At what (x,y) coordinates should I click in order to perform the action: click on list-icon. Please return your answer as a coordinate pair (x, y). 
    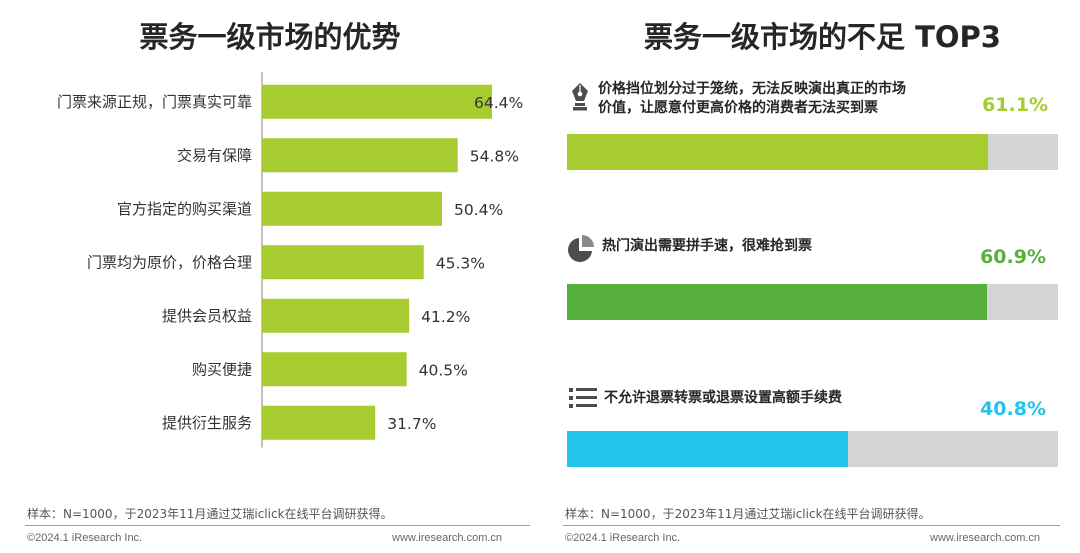
    Looking at the image, I should click on (583, 401).